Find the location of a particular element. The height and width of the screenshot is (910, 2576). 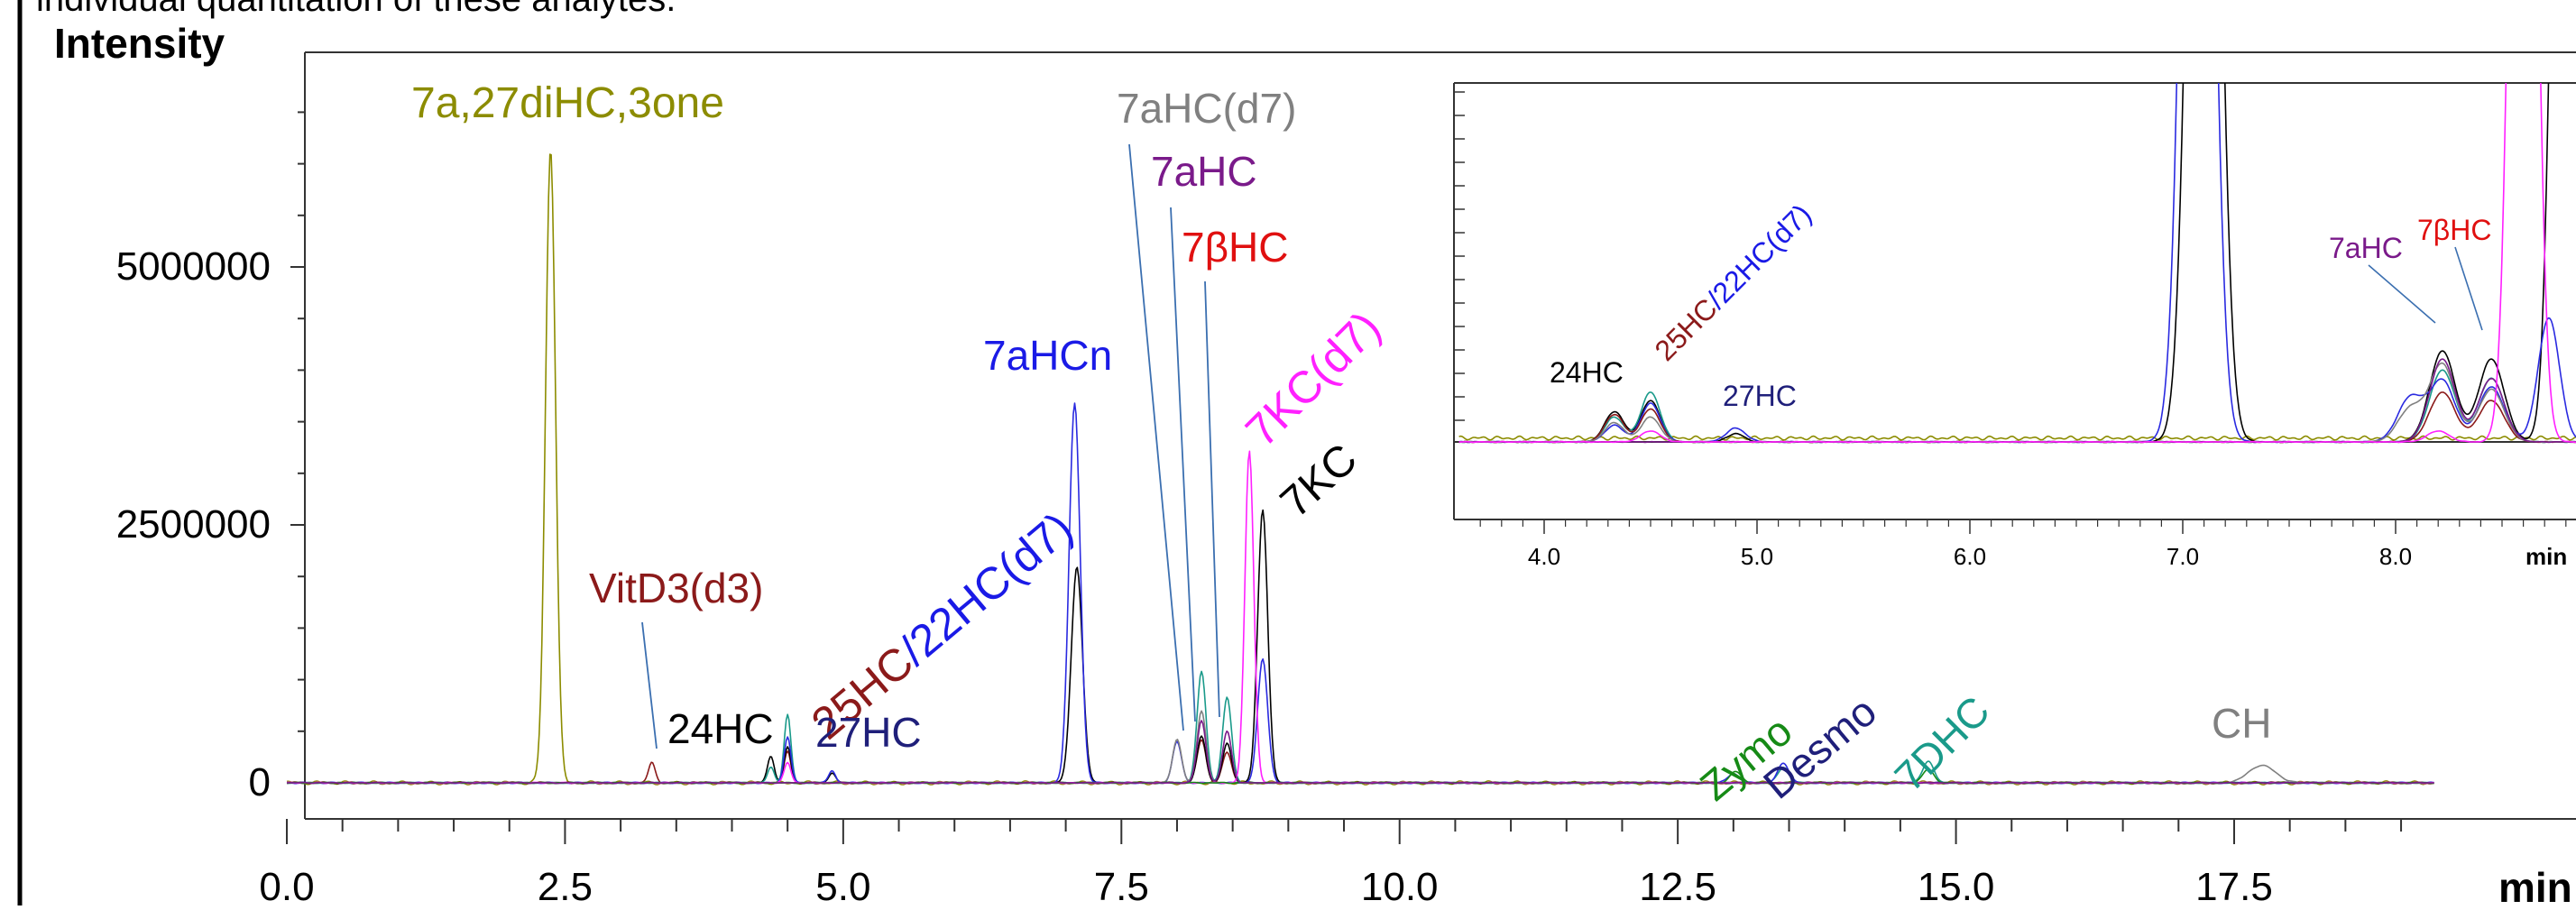

main-x-ticks: 0.0 2.5 5.0 7.5 10.0 12.5 15.0 17.5 is located at coordinates (1331, 864).